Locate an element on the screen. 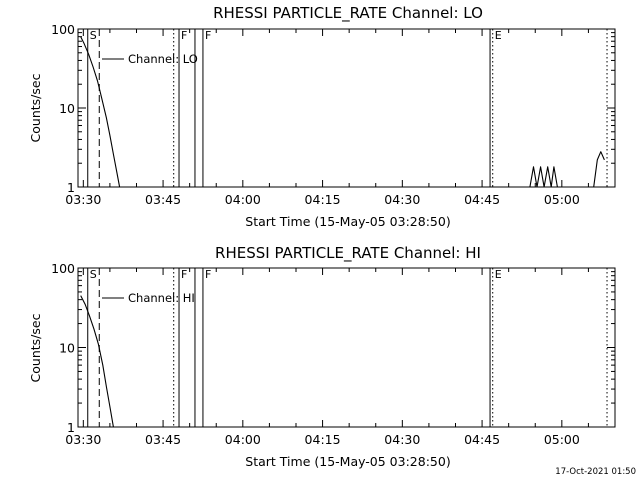 This screenshot has height=480, width=640. legend-label: Channel: HI is located at coordinates (161, 298).